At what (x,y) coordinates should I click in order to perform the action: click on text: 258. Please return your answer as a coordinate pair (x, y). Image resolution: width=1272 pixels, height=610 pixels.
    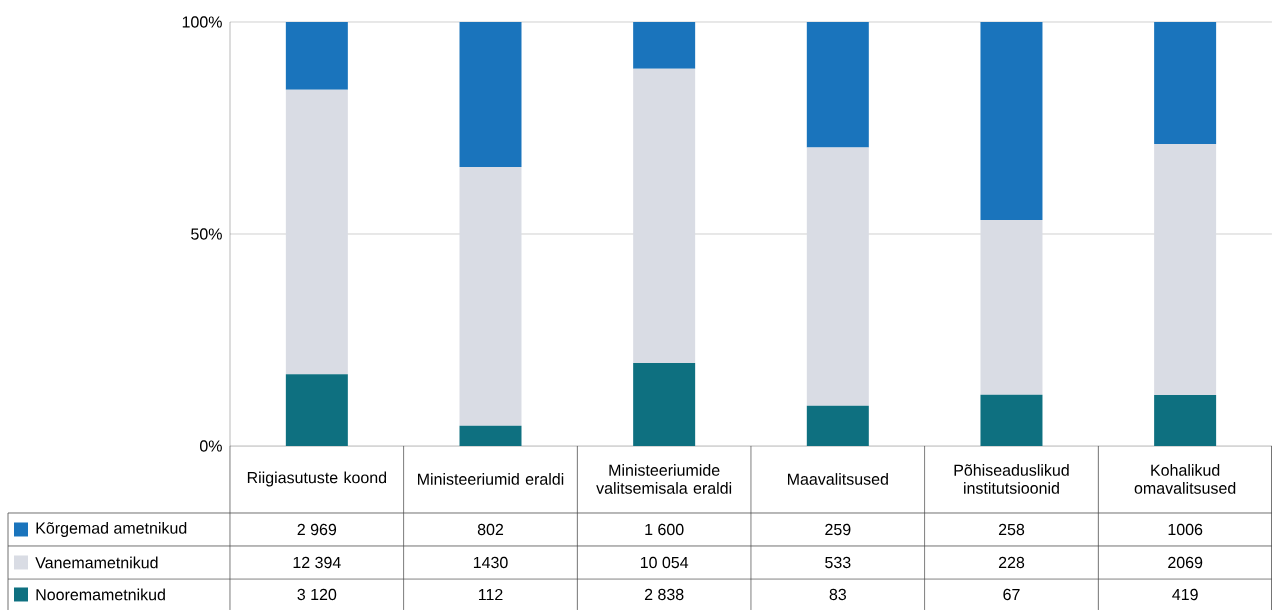
    Looking at the image, I should click on (1011, 529).